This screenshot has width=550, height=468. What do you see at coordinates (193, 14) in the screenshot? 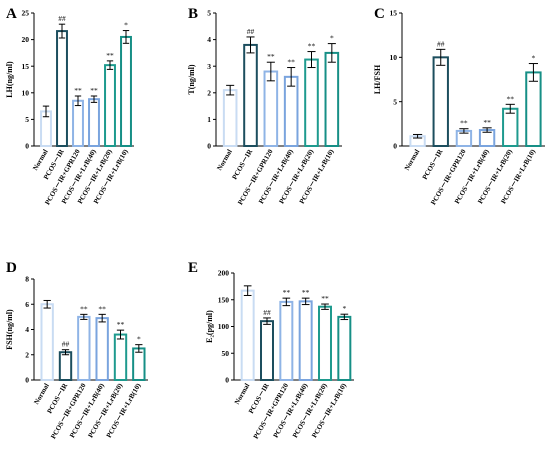
I see `panel-letter: B` at bounding box center [193, 14].